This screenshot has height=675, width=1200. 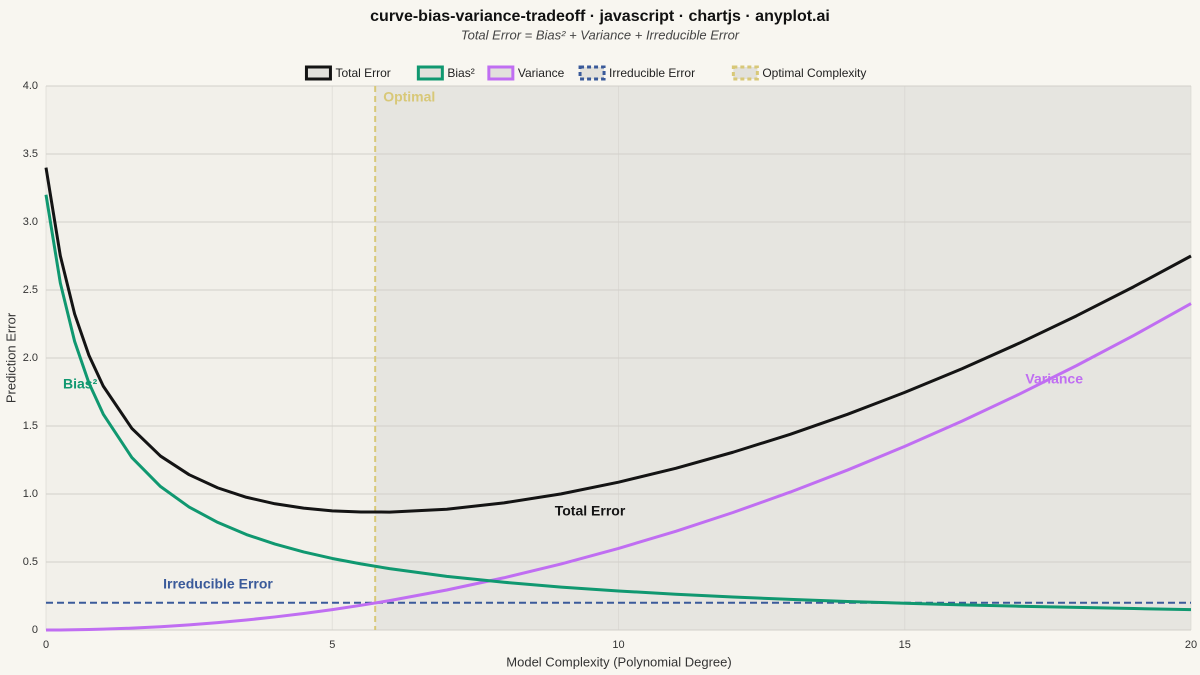 What do you see at coordinates (218, 584) in the screenshot?
I see `annotation: Irreducible Error` at bounding box center [218, 584].